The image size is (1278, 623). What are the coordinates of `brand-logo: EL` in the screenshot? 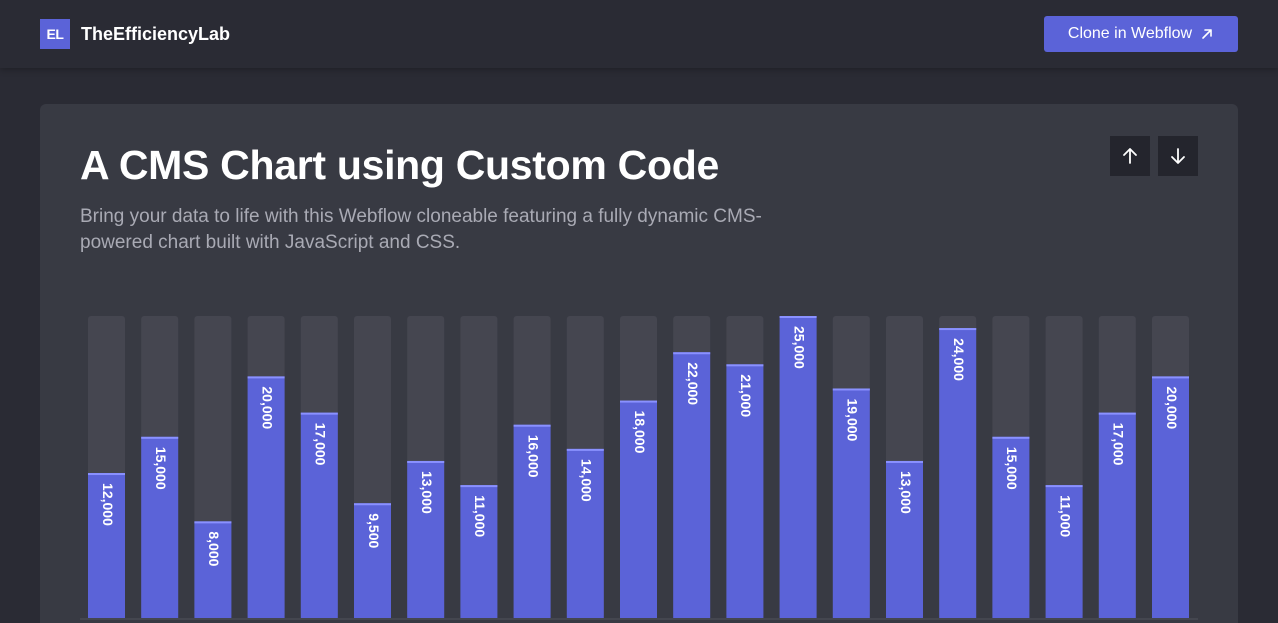 It's located at (55, 34).